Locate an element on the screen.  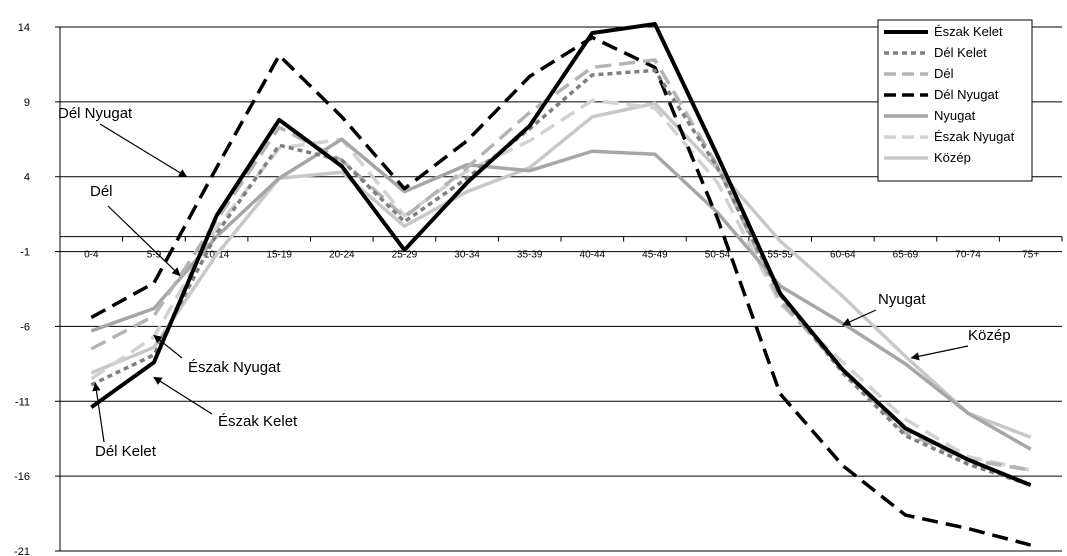
annotation-label: Dél is located at coordinates (101, 191).